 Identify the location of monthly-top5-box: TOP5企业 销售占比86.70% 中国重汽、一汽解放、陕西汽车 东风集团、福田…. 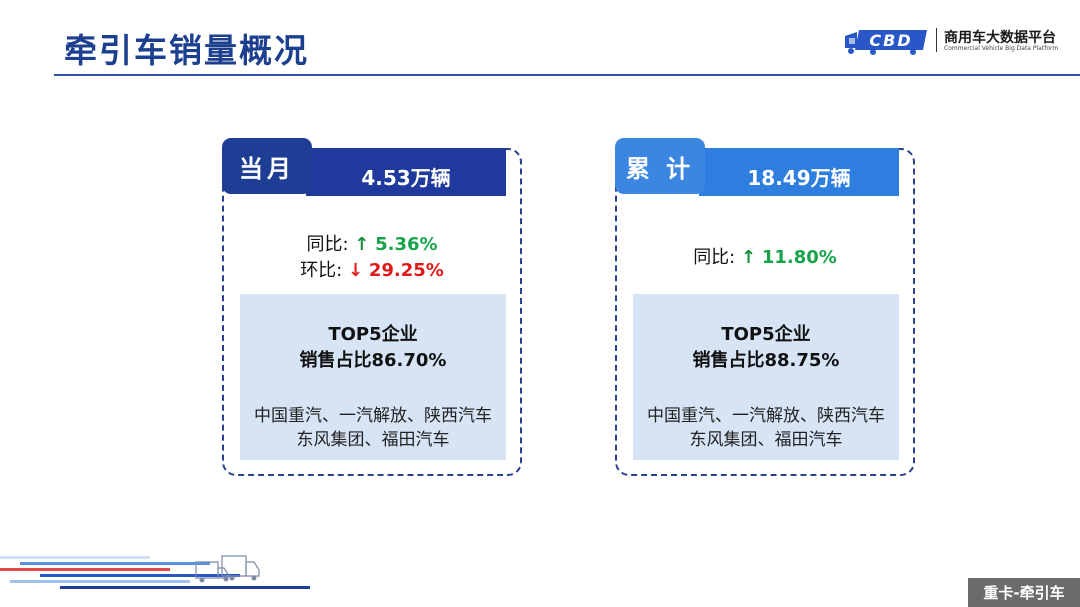
(373, 377).